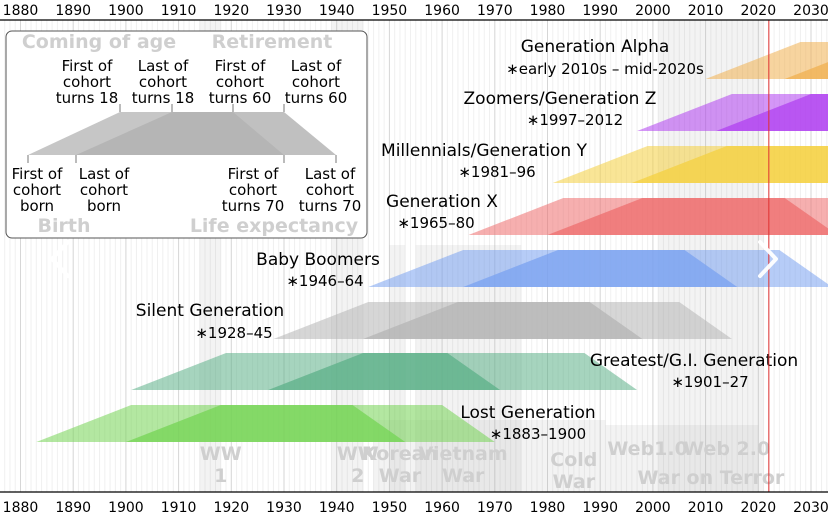 This screenshot has height=519, width=828. Describe the element at coordinates (435, 223) in the screenshot. I see `generation-years: ∗1965–80` at that location.